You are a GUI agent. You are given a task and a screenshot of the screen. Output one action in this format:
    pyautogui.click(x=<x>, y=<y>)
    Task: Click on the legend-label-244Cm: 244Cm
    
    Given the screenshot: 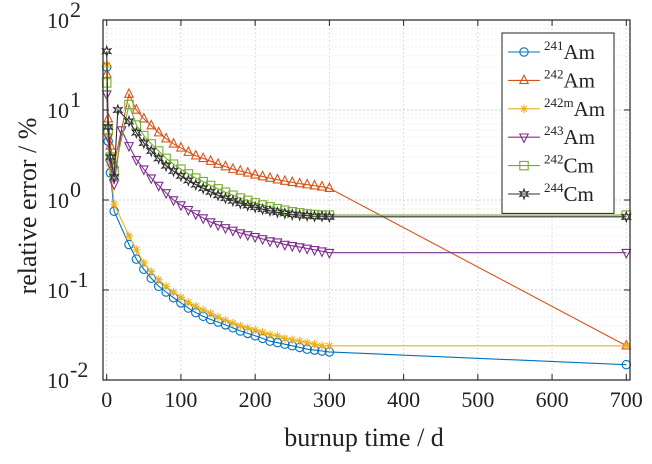 What is the action you would take?
    pyautogui.click(x=569, y=193)
    